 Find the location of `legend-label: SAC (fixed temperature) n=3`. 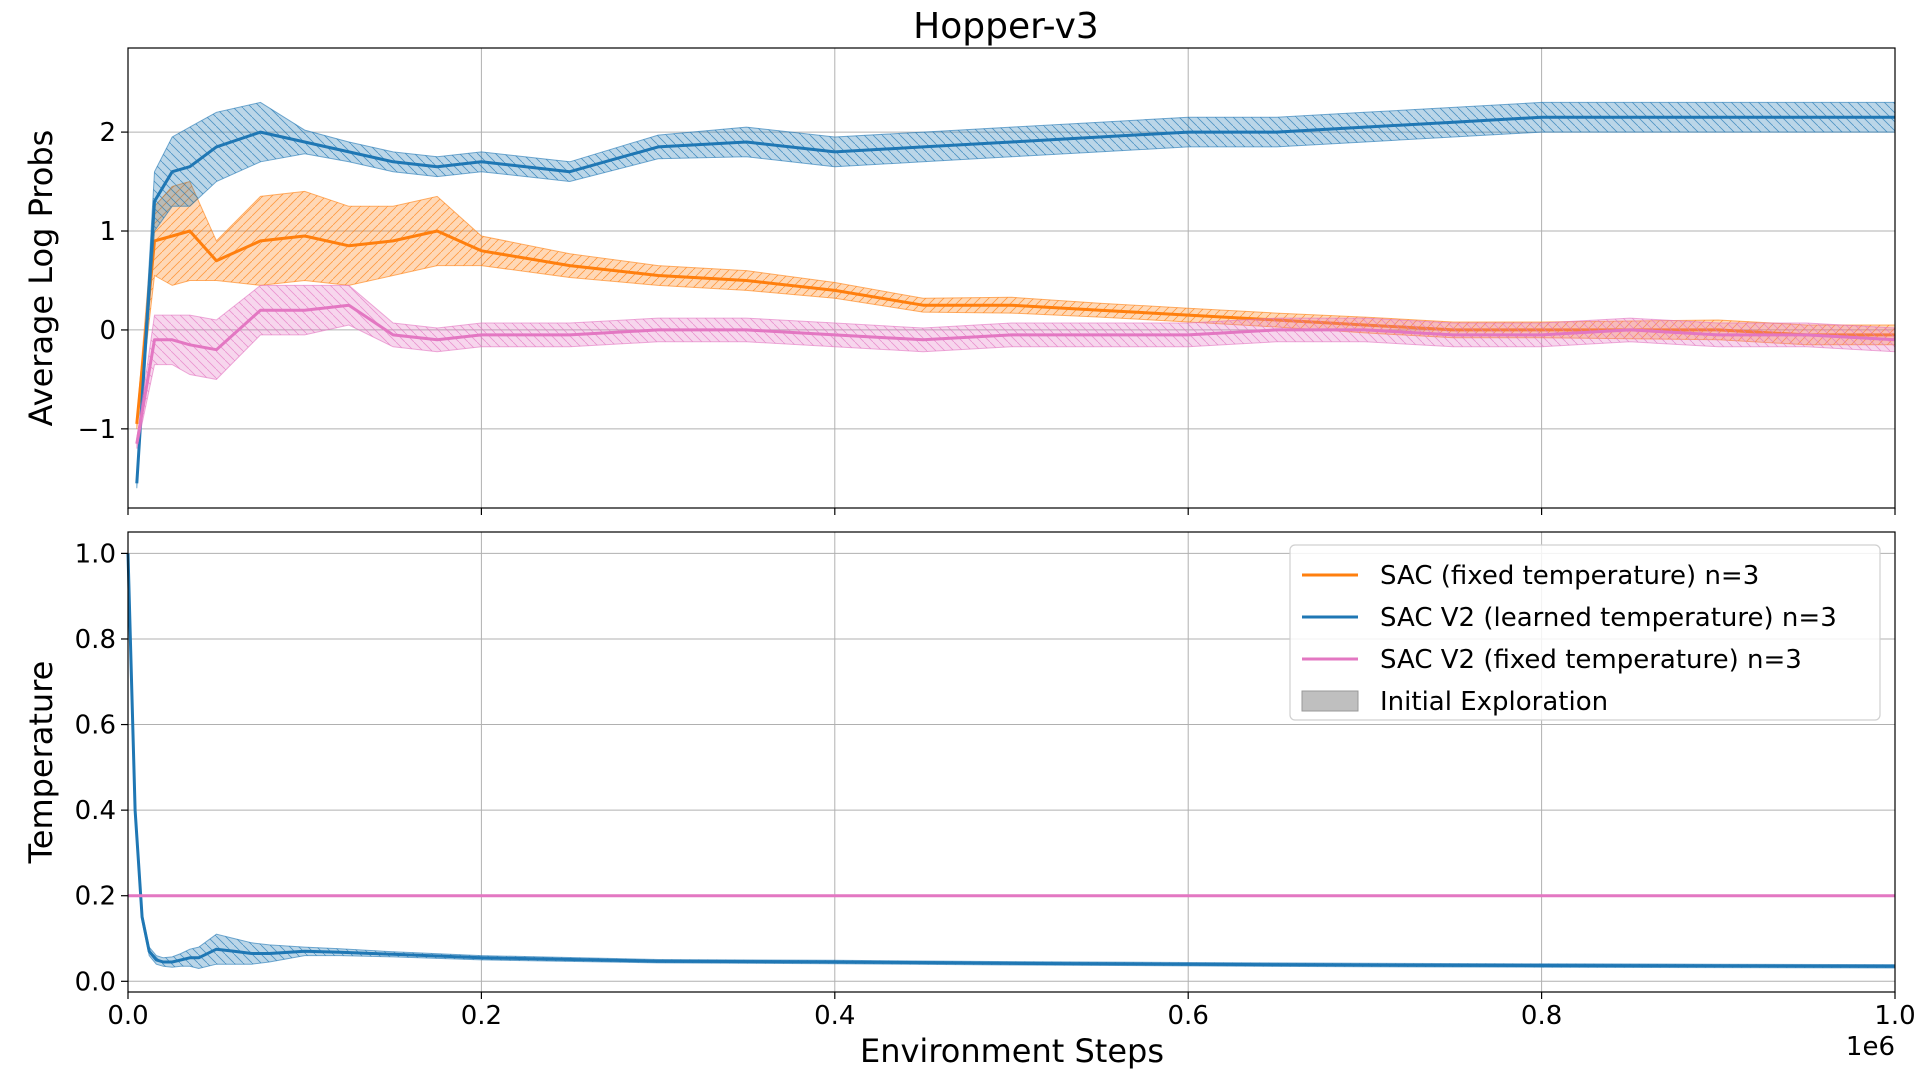

legend-label: SAC (fixed temperature) n=3 is located at coordinates (1569, 576).